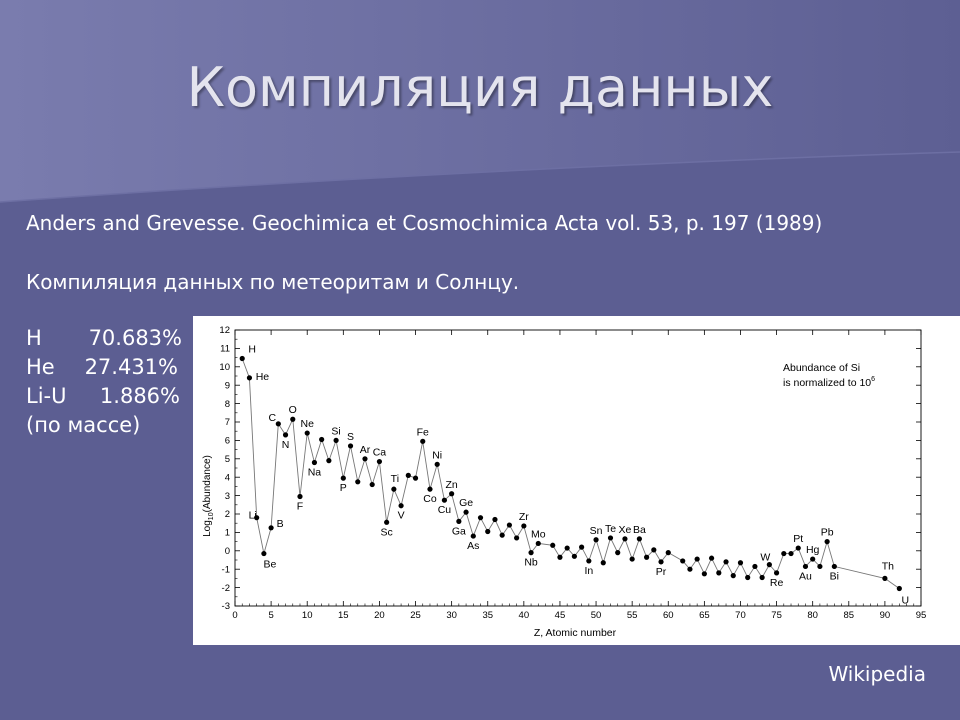  Describe the element at coordinates (350, 437) in the screenshot. I see `element-label: S` at that location.